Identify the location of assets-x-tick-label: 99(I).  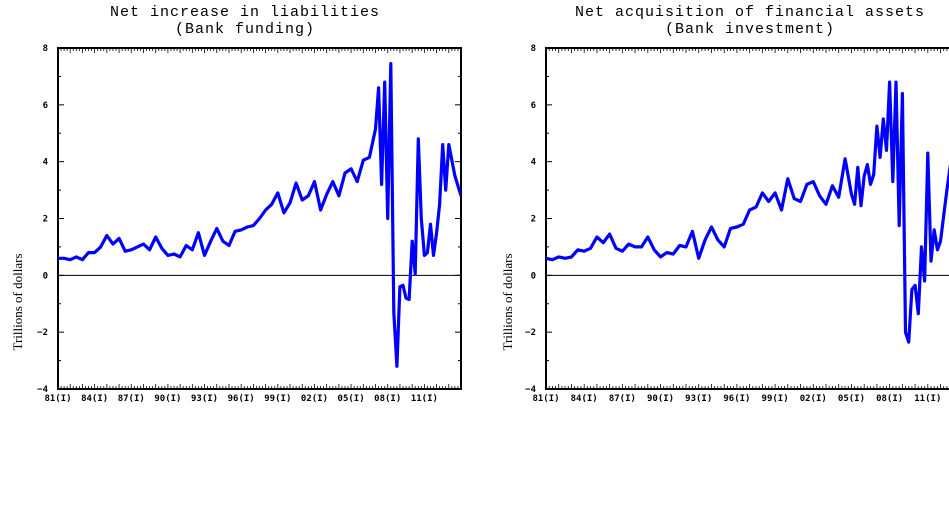
(775, 399).